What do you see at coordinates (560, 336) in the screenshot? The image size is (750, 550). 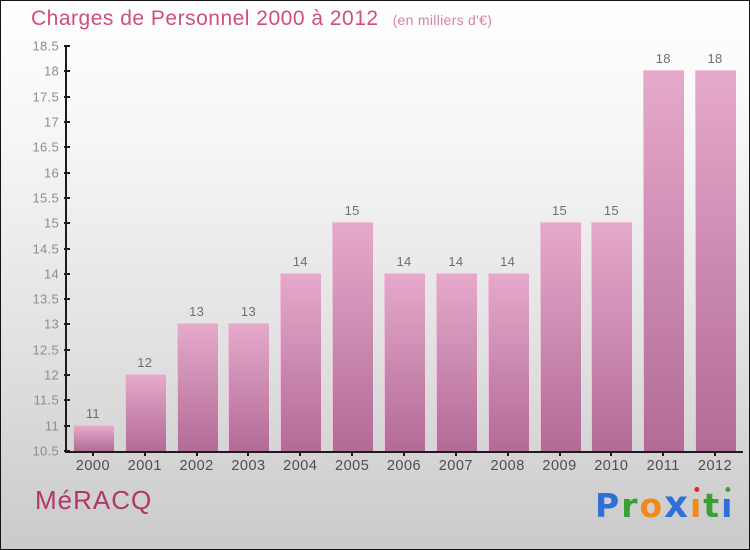 I see `bar-2009` at bounding box center [560, 336].